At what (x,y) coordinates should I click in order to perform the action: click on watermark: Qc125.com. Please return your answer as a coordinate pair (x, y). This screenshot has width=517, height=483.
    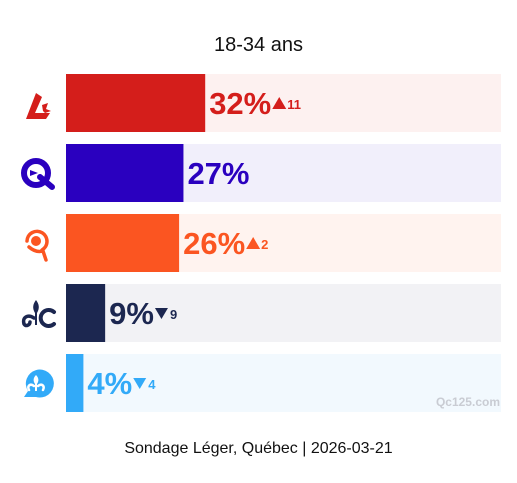
    Looking at the image, I should click on (468, 402).